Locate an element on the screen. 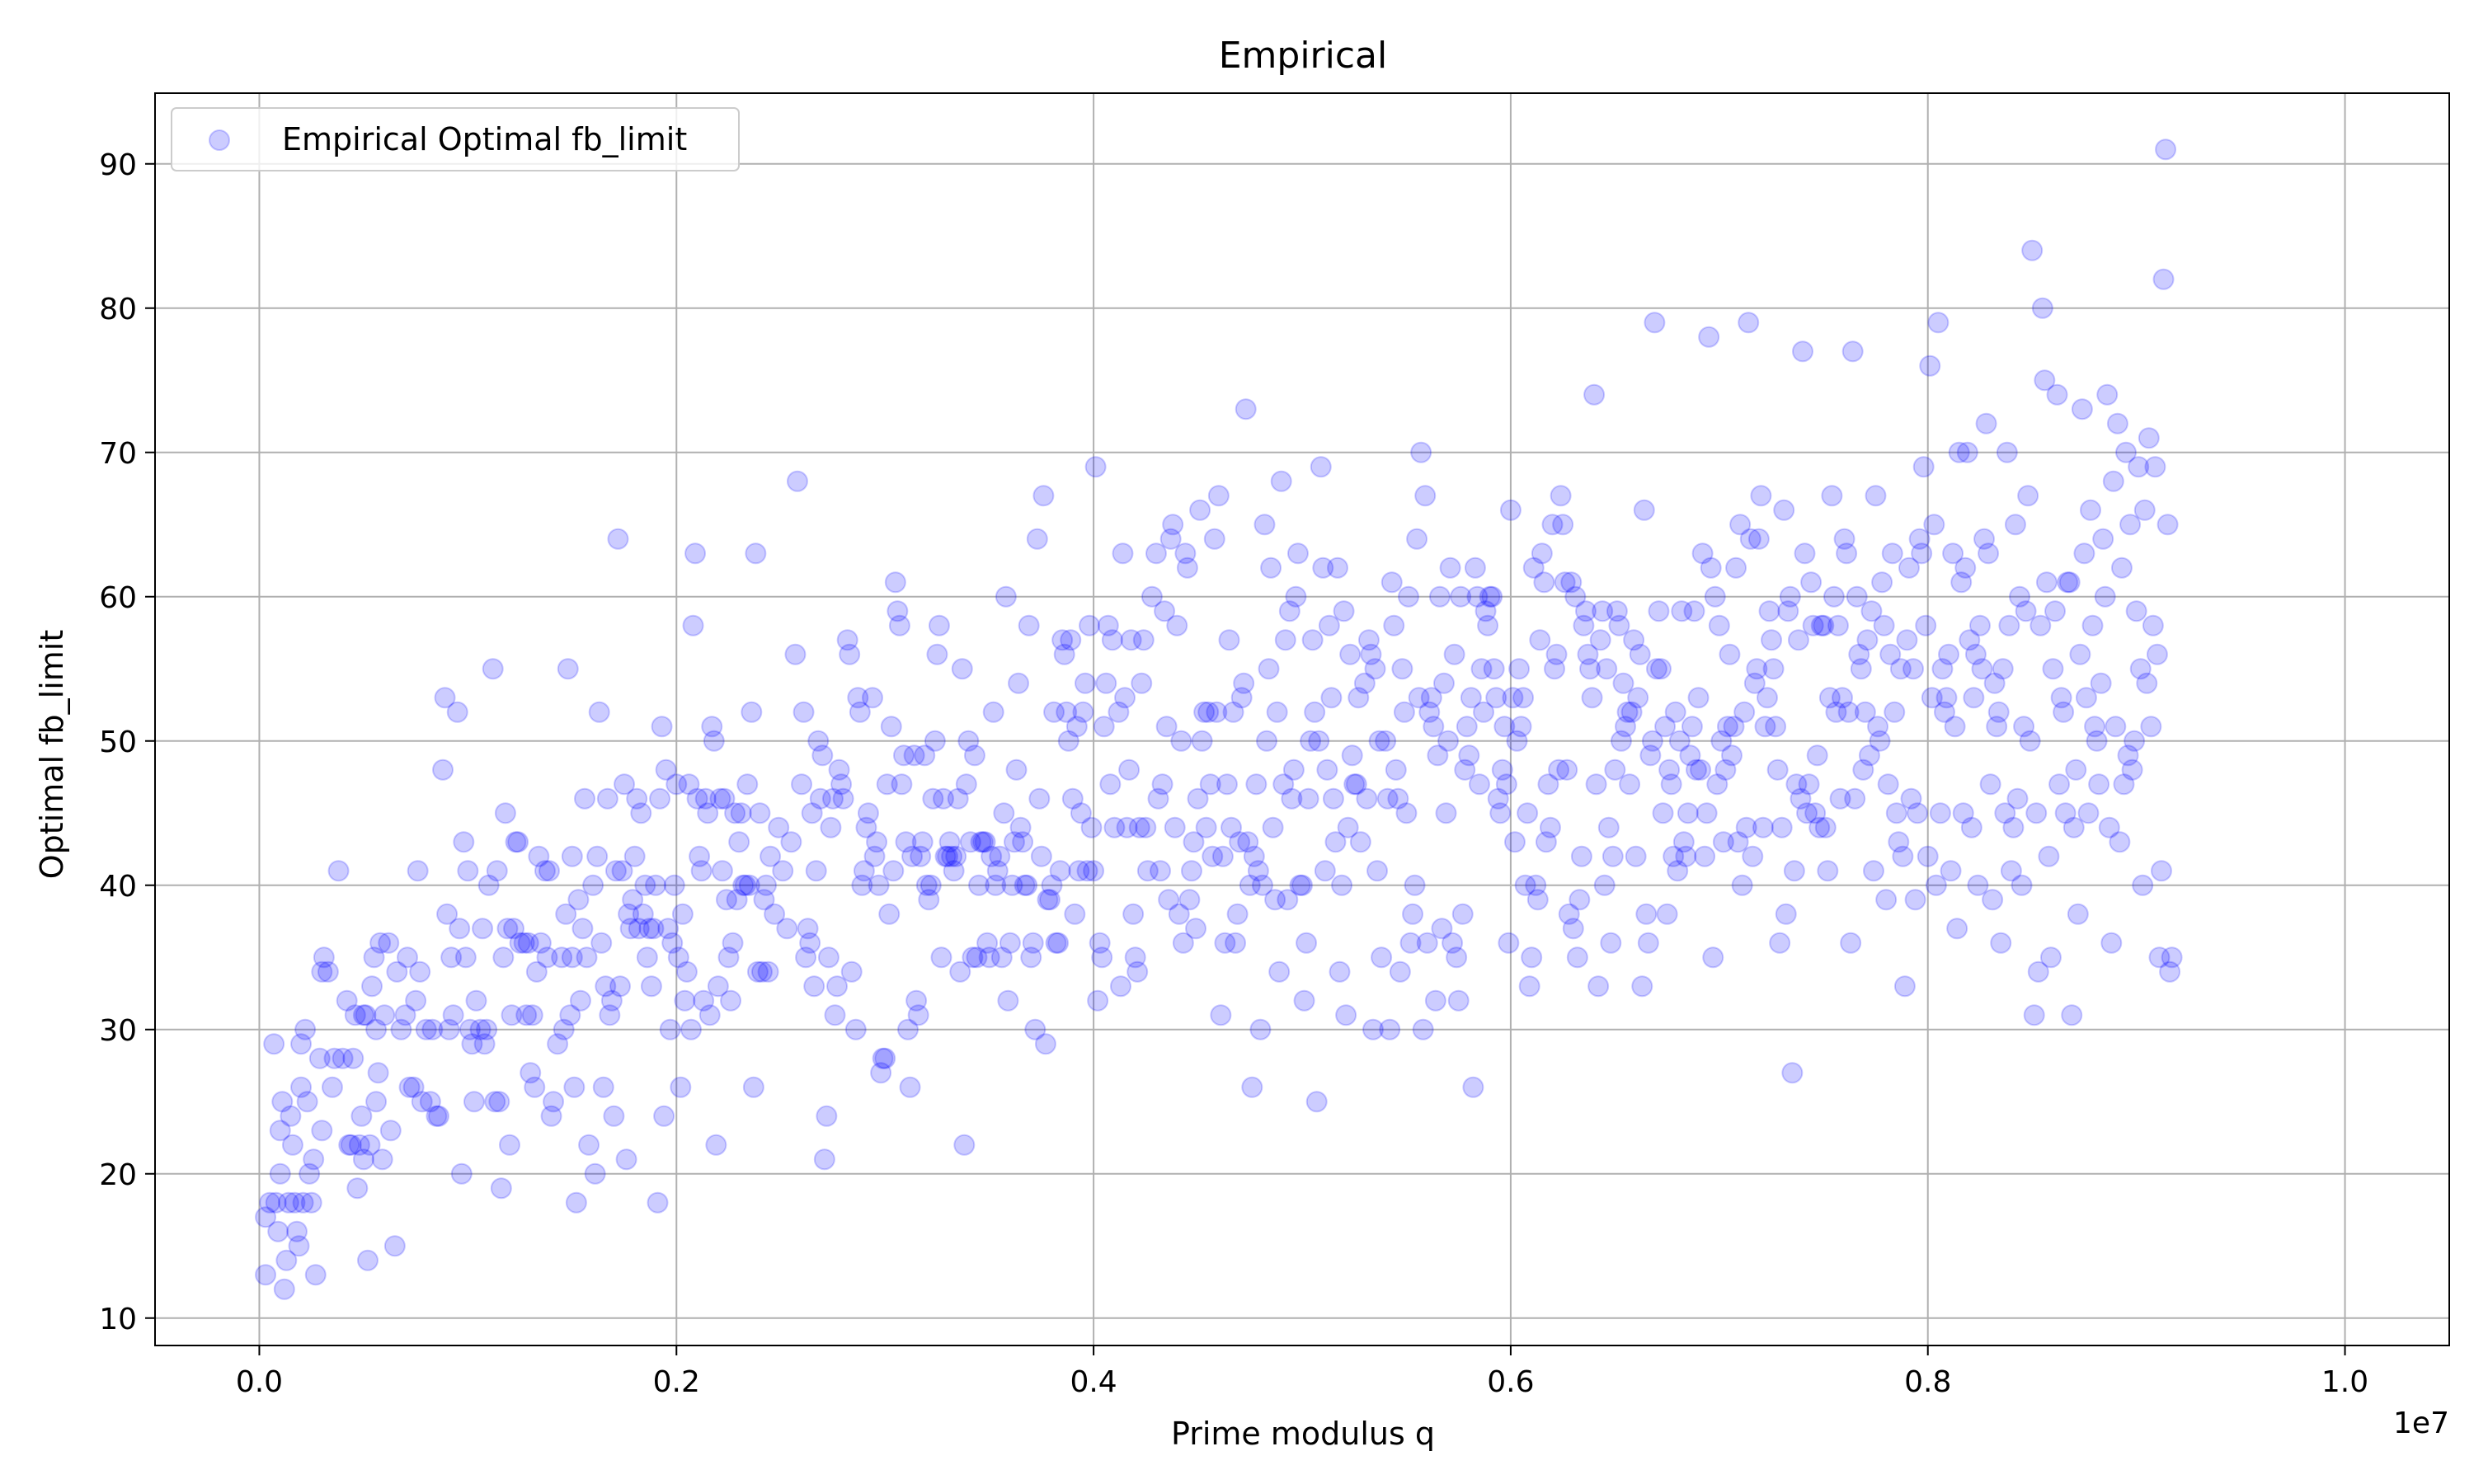  x-tick-label: 0.6 is located at coordinates (1510, 1382).